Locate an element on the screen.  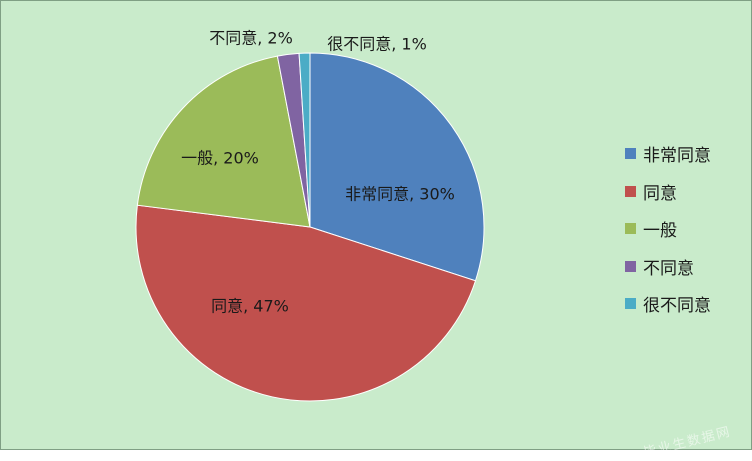
legend-item-disagree: 不同意 is located at coordinates (668, 267).